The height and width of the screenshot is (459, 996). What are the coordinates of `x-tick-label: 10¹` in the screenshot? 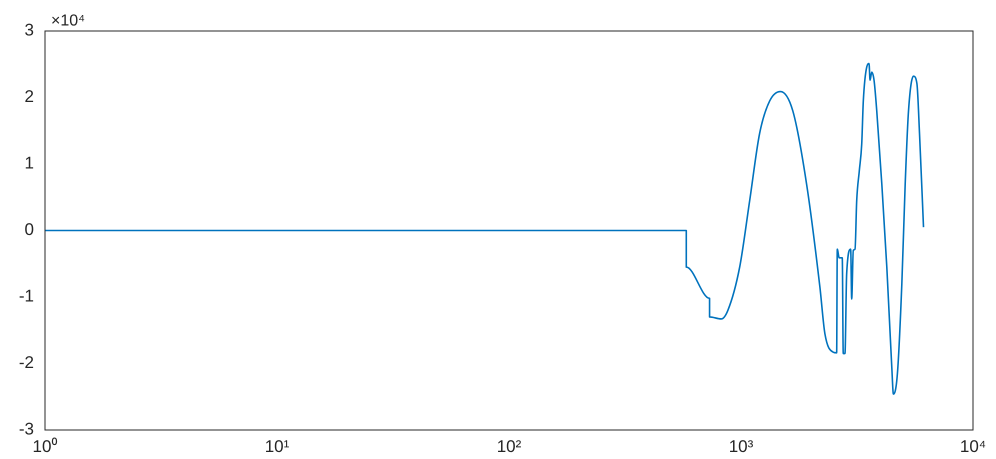 It's located at (277, 446).